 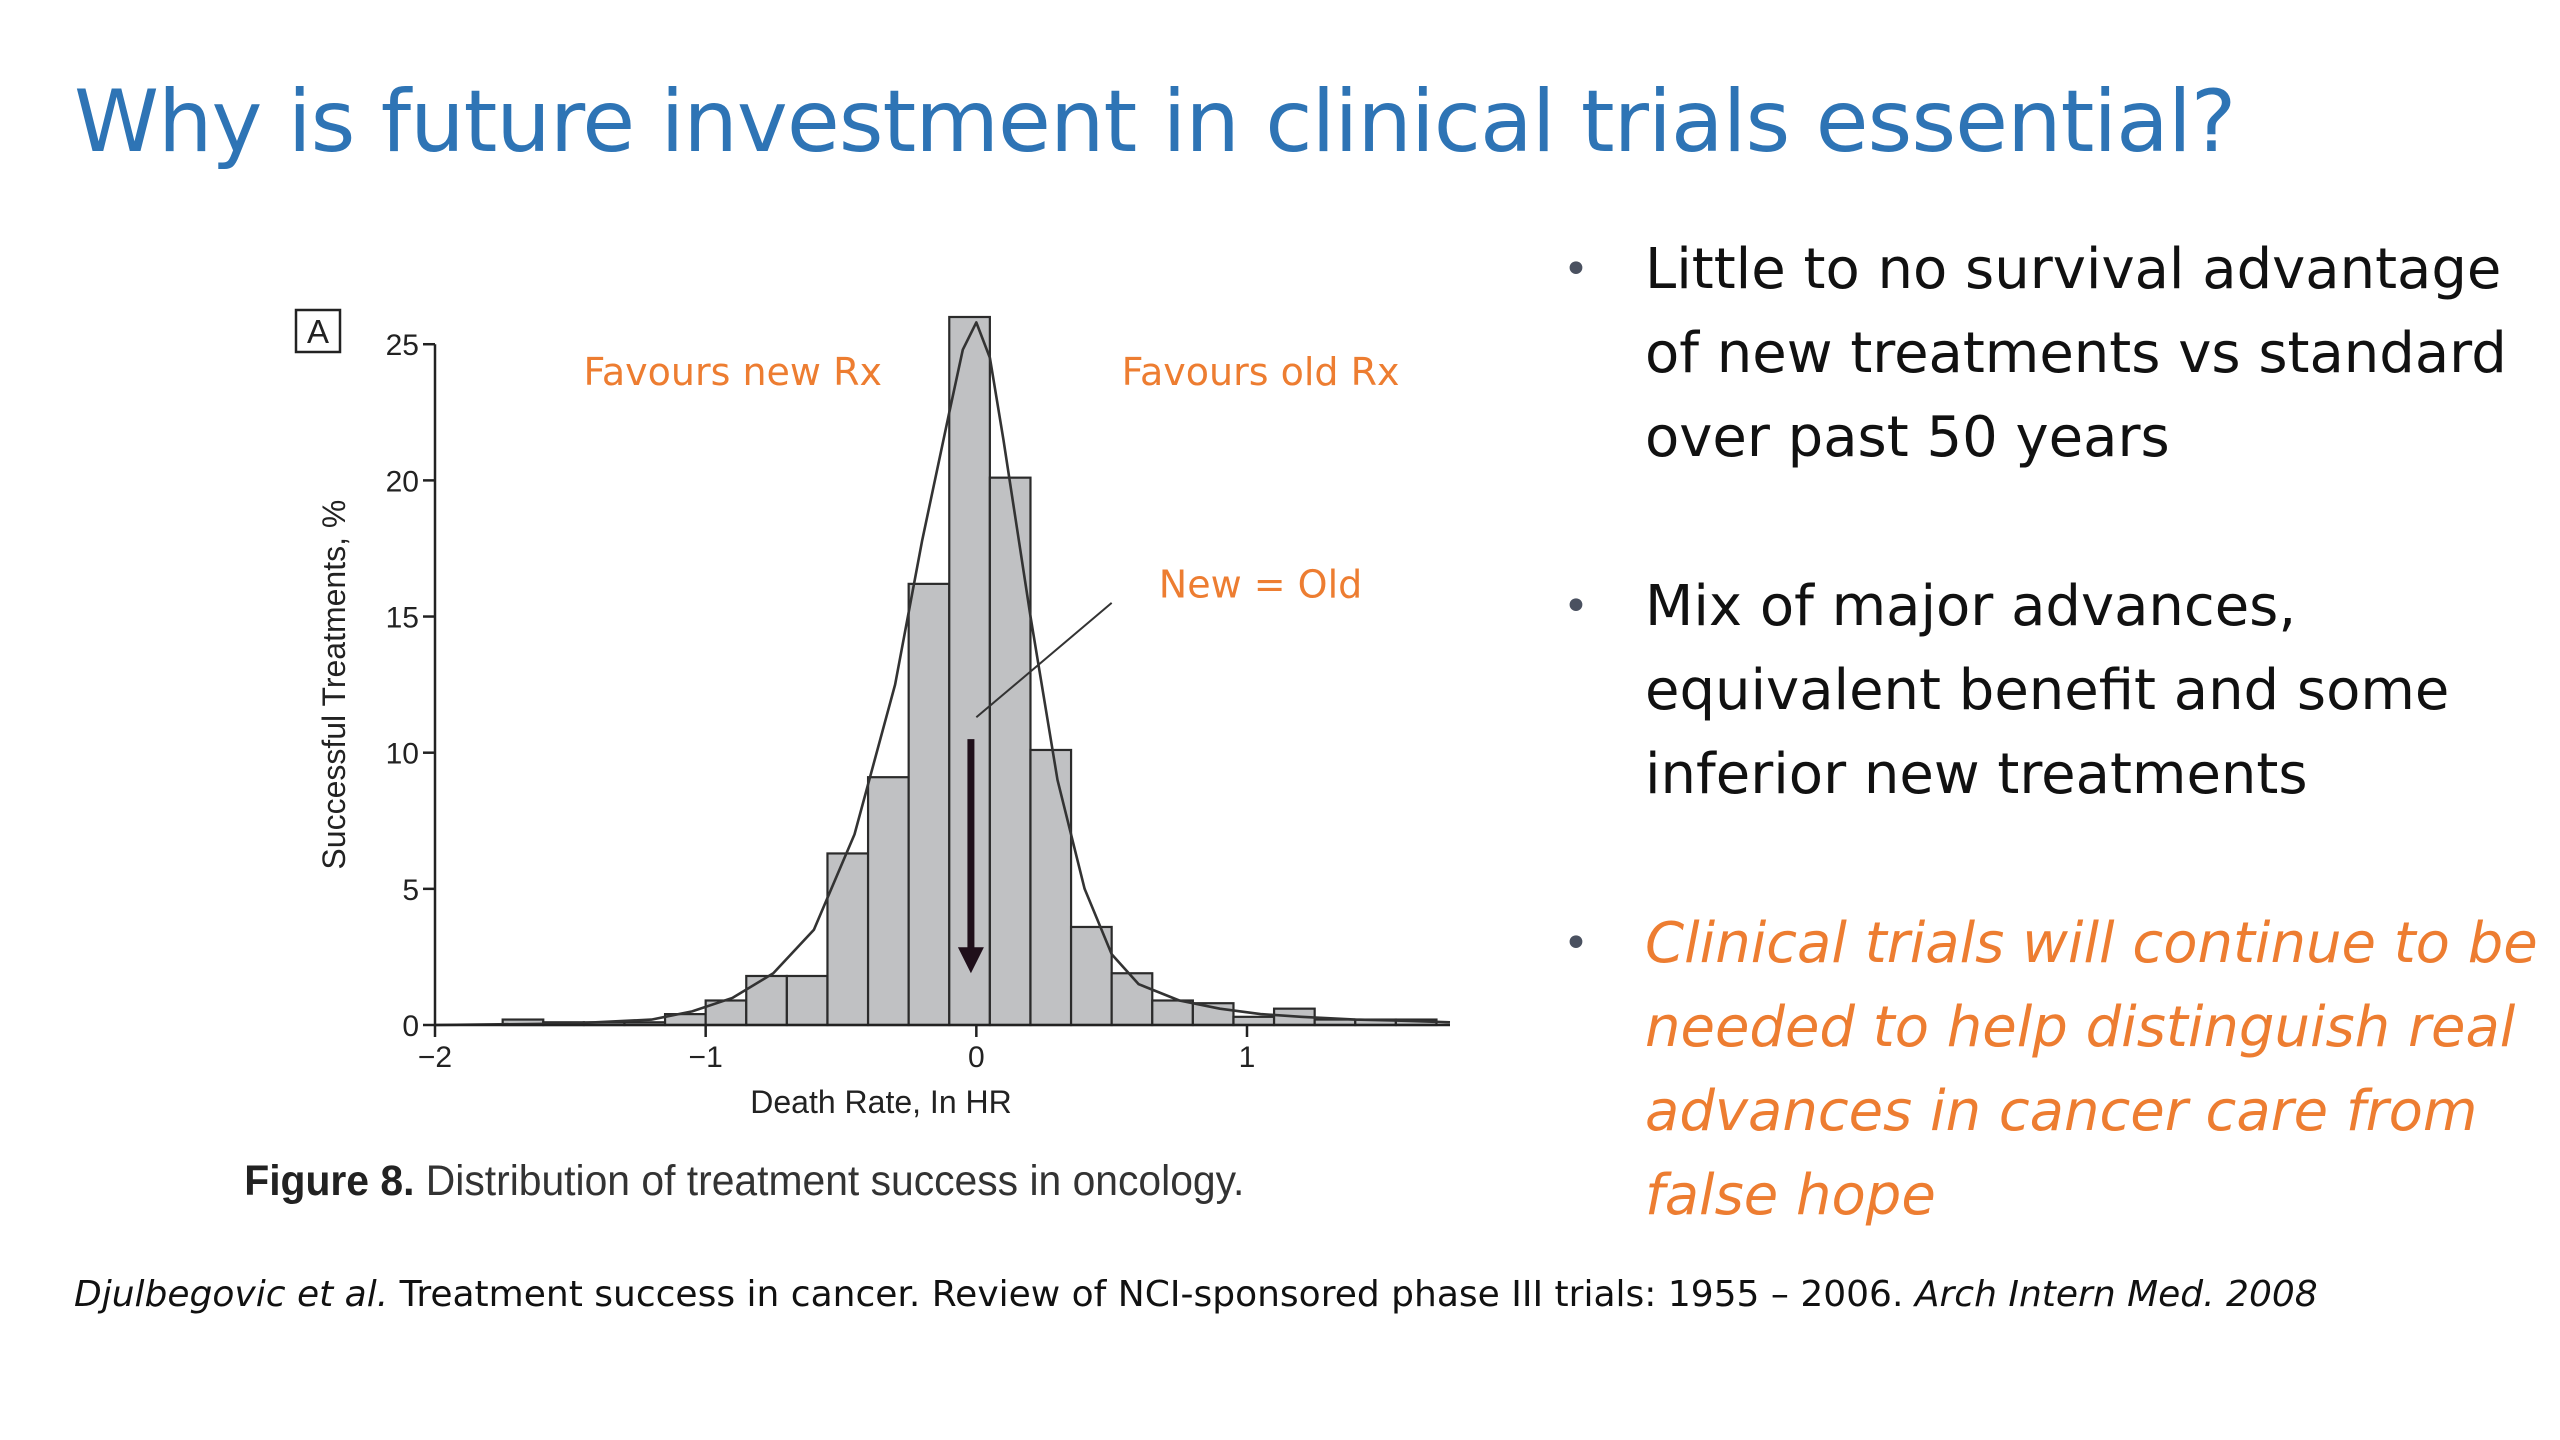 What do you see at coordinates (435, 1057) in the screenshot?
I see `x-tick-label: −2` at bounding box center [435, 1057].